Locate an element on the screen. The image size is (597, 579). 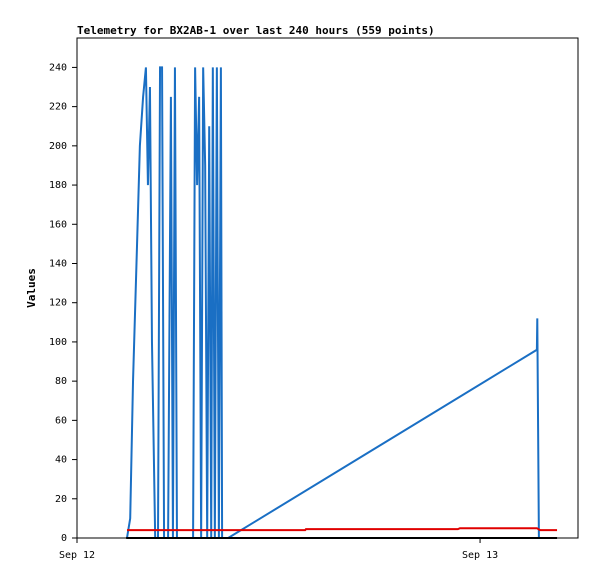
y-tick-label: 80 is located at coordinates (61, 381).